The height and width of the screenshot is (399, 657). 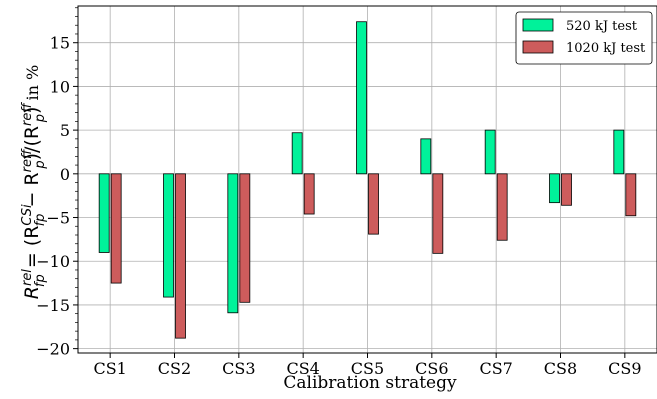 What do you see at coordinates (490, 152) in the screenshot?
I see `bar-520-cs7` at bounding box center [490, 152].